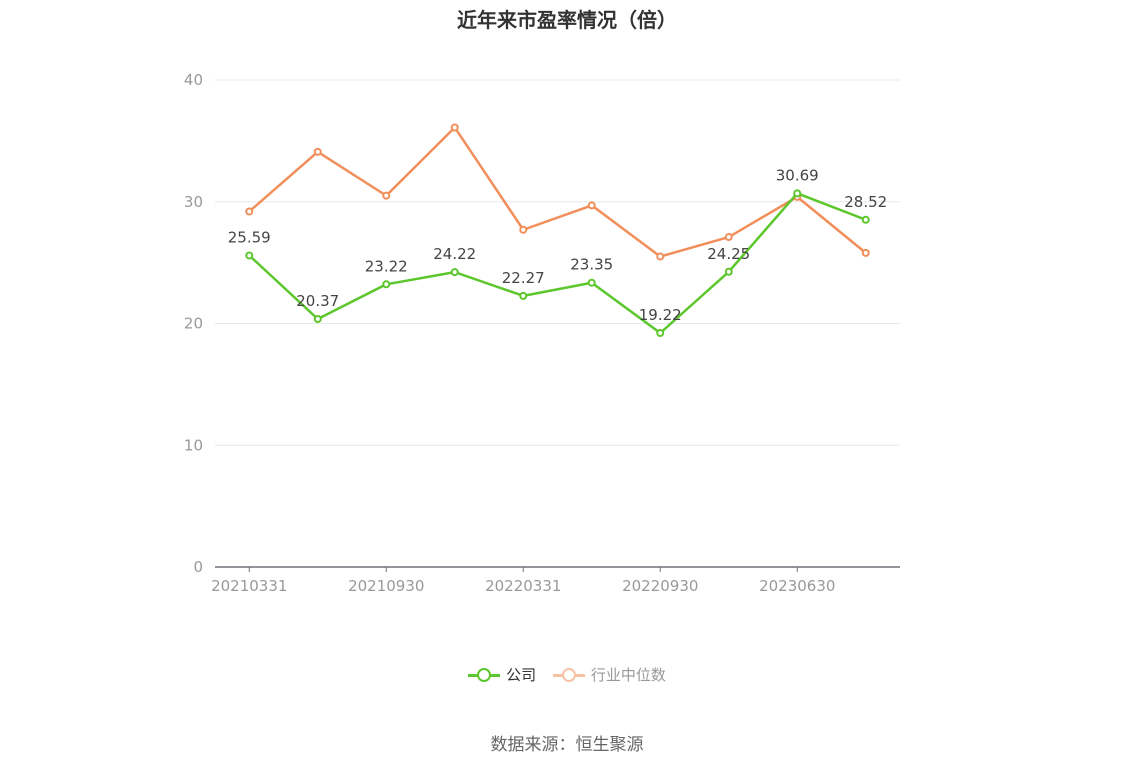 The height and width of the screenshot is (766, 1134). What do you see at coordinates (523, 278) in the screenshot?
I see `data-label: 22.27` at bounding box center [523, 278].